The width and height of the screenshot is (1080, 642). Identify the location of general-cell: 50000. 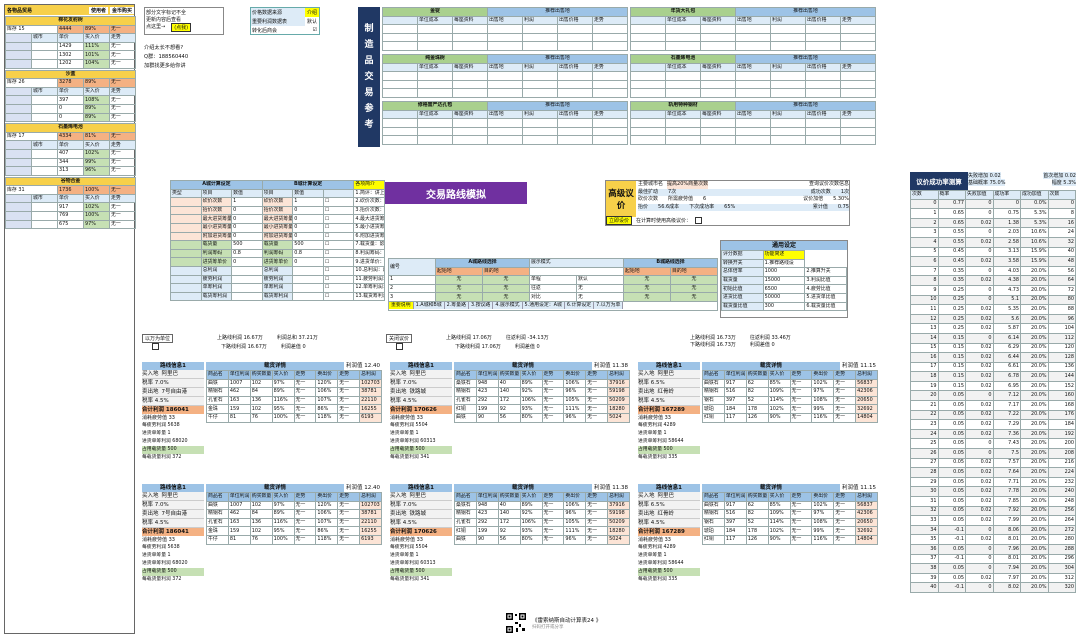
(784, 297).